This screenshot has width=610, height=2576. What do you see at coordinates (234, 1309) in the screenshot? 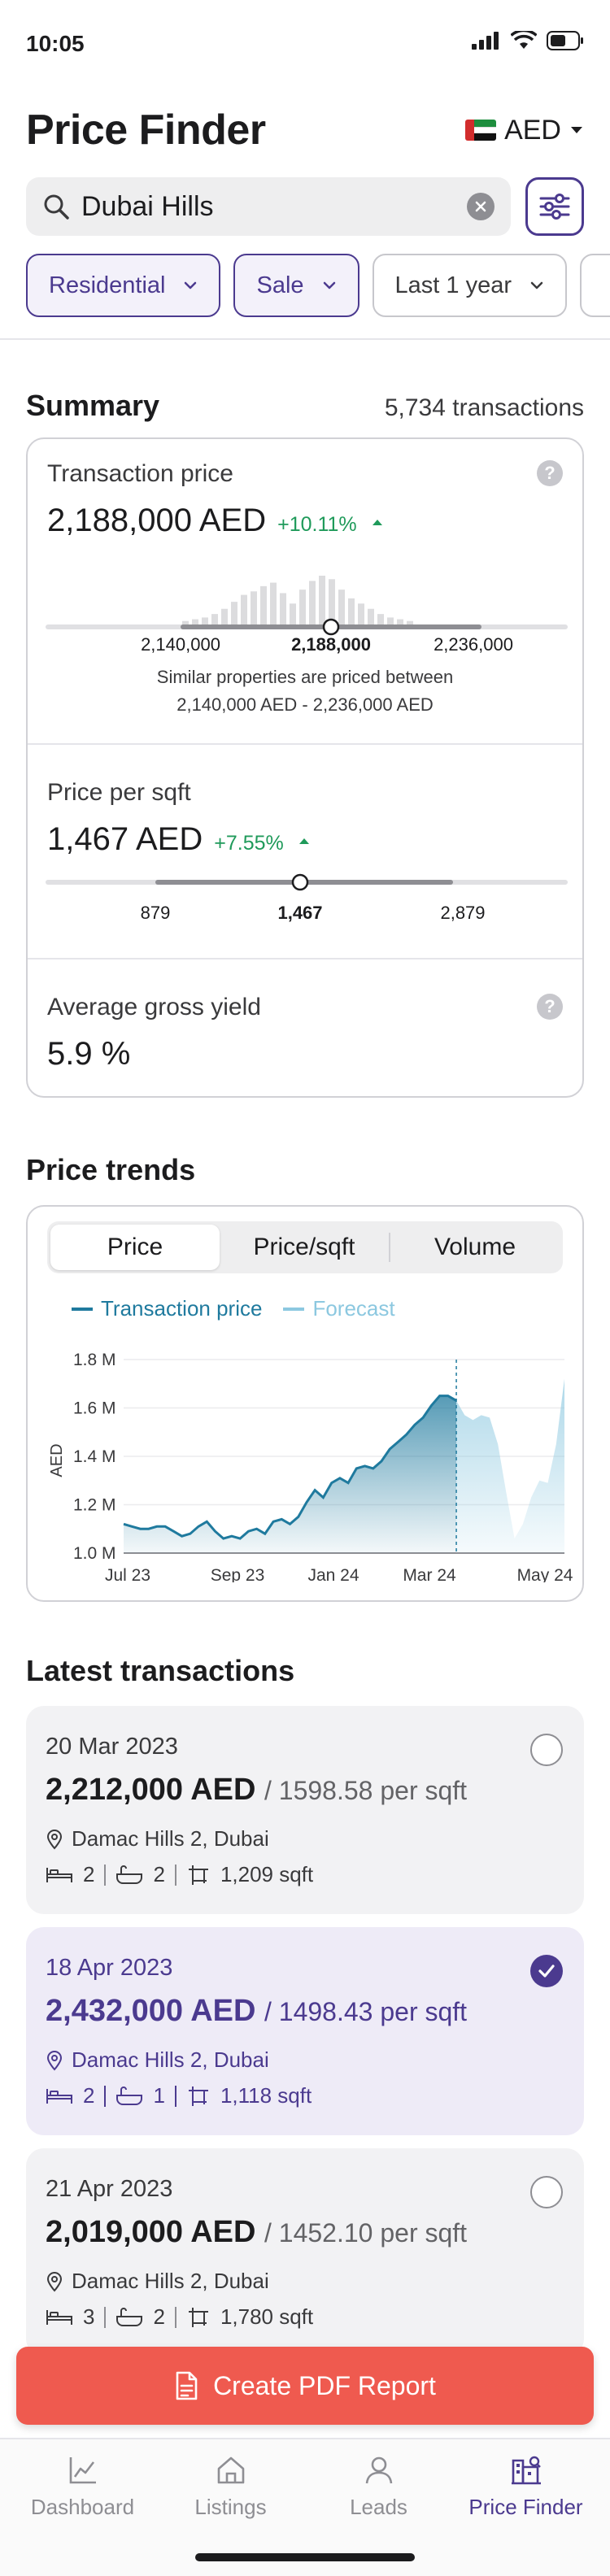
I see `chart-legend: Transaction price Forecast` at bounding box center [234, 1309].